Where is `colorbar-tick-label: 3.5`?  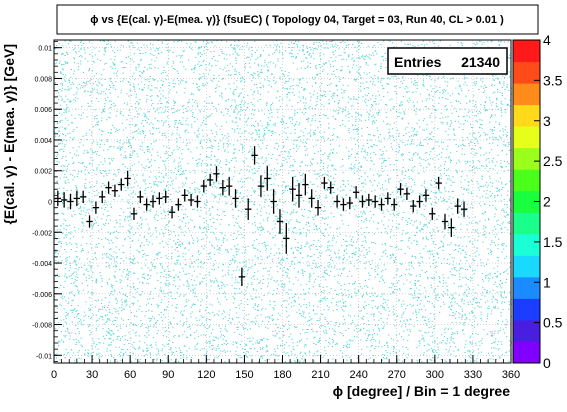
colorbar-tick-label: 3.5 is located at coordinates (553, 80).